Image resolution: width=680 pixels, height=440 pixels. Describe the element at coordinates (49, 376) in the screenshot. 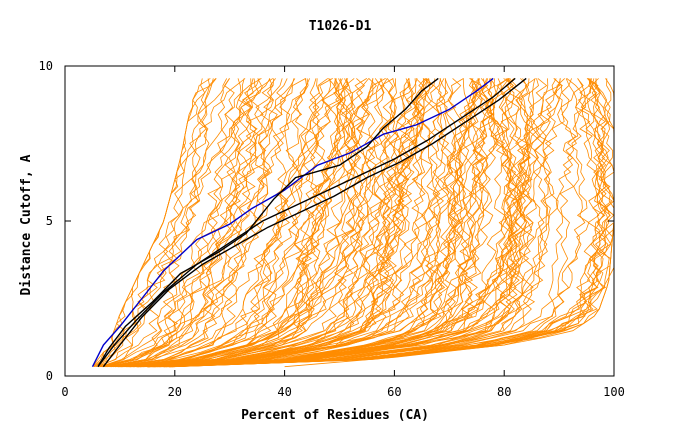

I see `y-tick-label: 0` at that location.